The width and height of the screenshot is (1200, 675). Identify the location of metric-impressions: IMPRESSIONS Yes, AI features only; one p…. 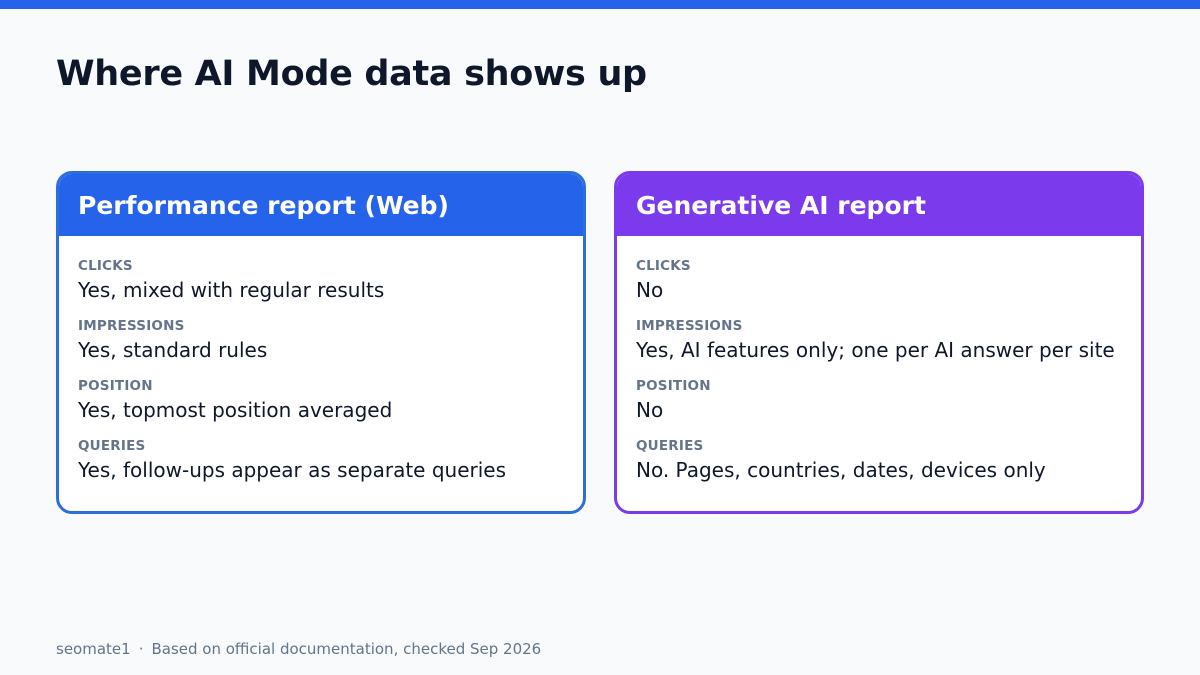
(879, 347).